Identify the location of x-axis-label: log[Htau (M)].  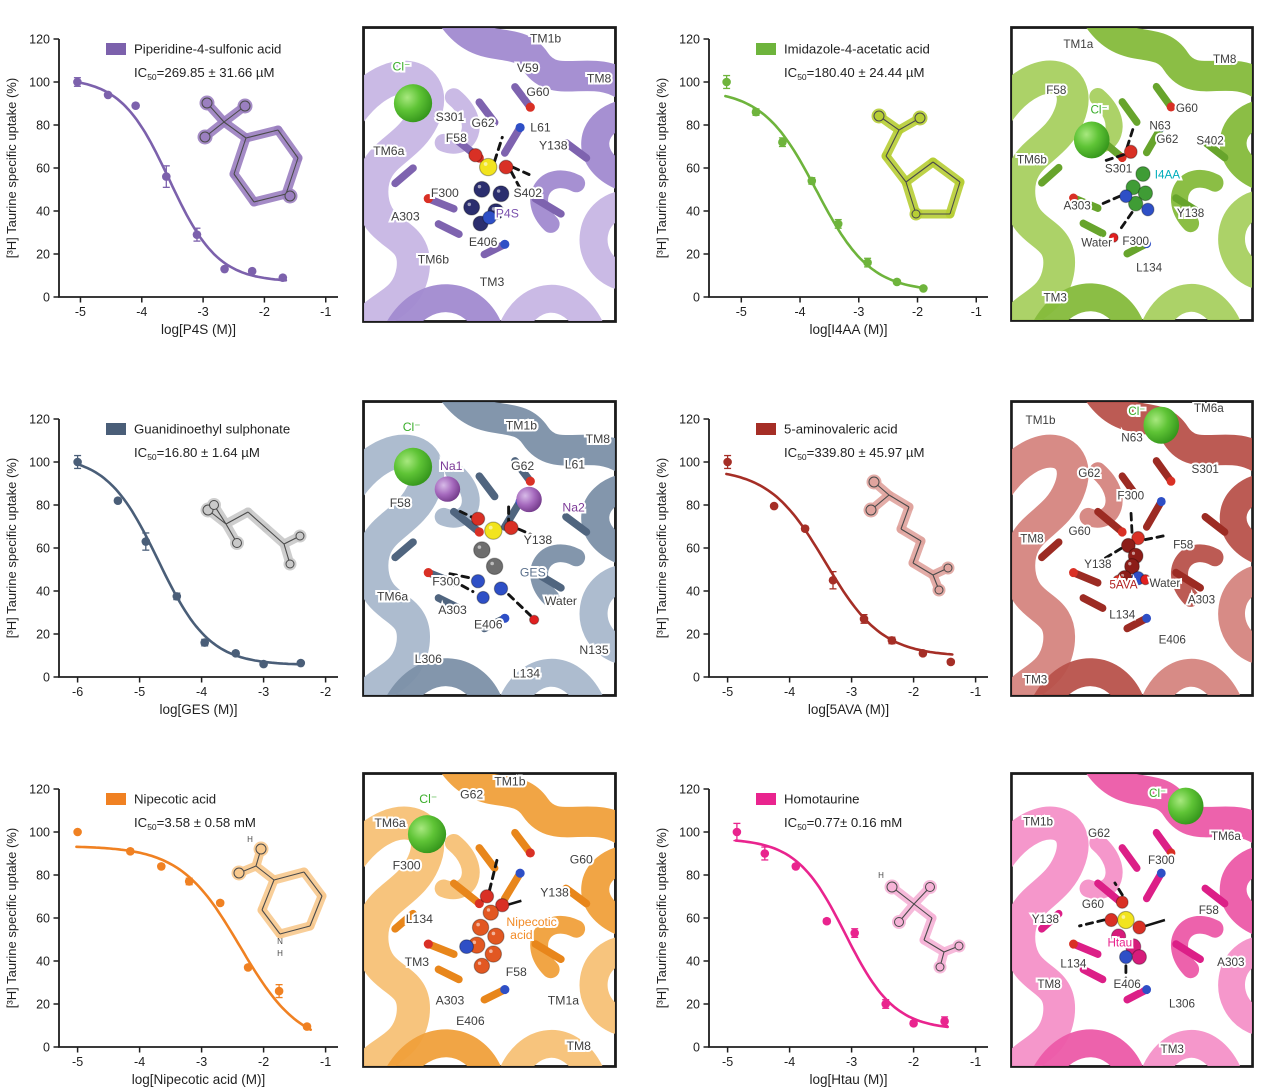
(848, 1079).